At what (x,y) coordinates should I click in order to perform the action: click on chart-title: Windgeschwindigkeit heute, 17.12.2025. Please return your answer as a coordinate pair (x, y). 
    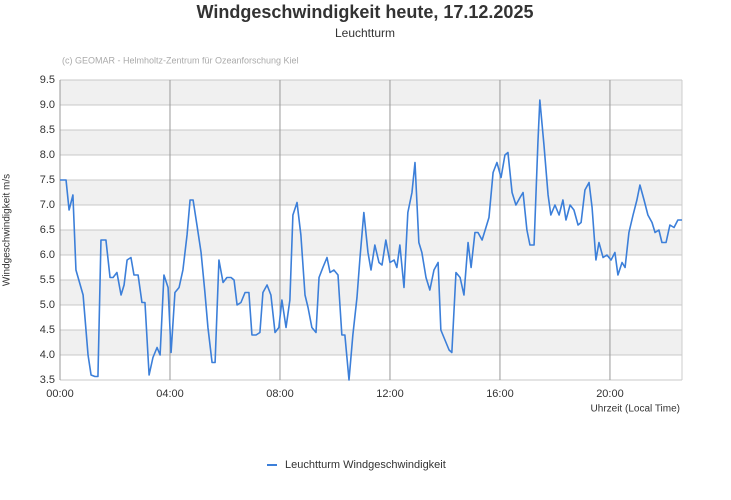
    Looking at the image, I should click on (365, 12).